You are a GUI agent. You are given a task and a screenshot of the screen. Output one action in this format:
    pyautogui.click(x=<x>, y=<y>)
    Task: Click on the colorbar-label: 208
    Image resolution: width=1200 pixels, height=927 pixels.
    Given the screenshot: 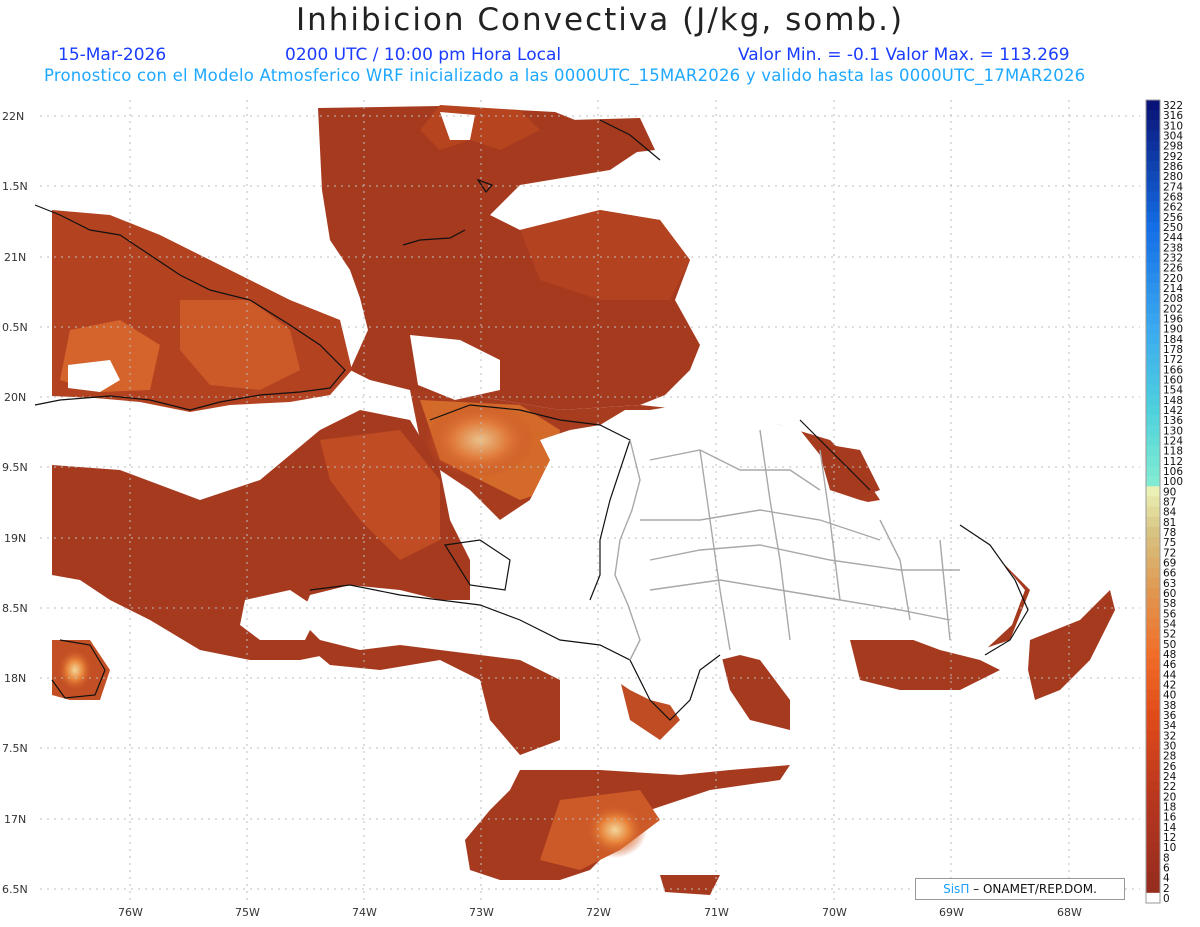 What is the action you would take?
    pyautogui.click(x=1173, y=299)
    